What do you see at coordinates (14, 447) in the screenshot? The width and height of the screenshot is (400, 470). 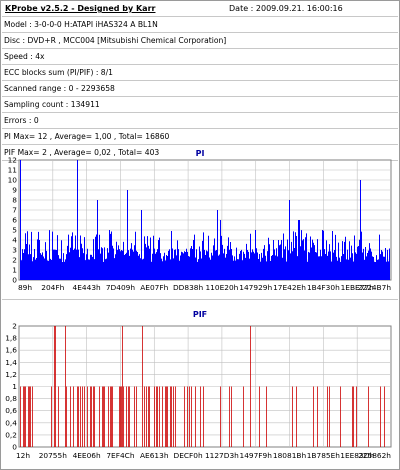 I see `pif-y-tick-label: 0` at bounding box center [14, 447].